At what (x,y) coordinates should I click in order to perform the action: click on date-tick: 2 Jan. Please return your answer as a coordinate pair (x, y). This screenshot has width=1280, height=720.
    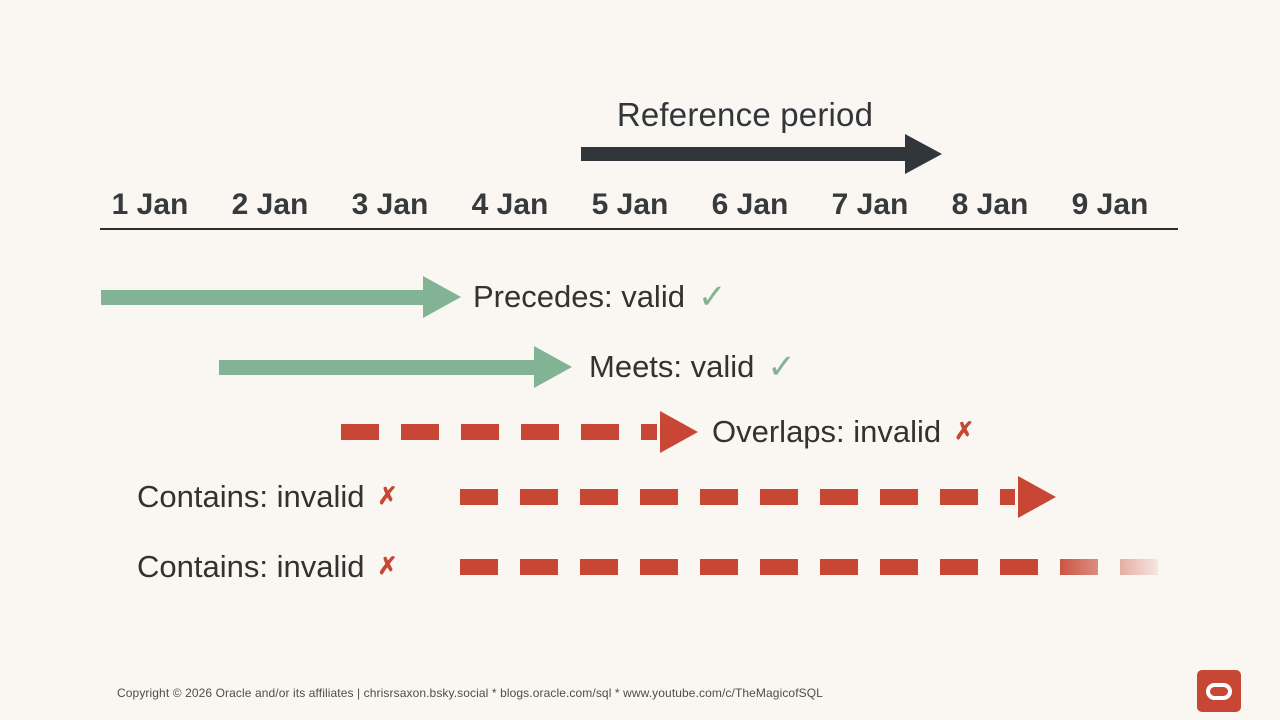
    Looking at the image, I should click on (270, 204).